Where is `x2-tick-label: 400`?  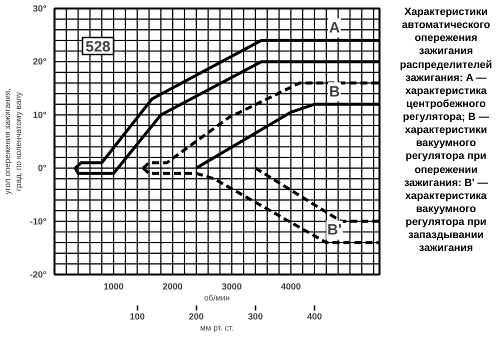 x2-tick-label: 400 is located at coordinates (314, 317).